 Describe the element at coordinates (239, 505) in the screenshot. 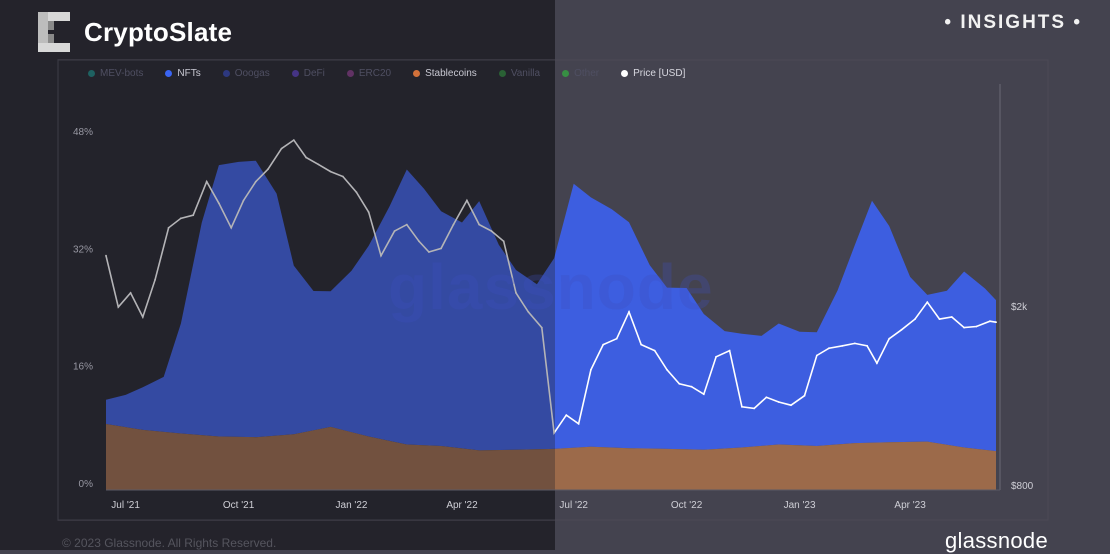

I see `x-tick-label: Oct '21` at that location.